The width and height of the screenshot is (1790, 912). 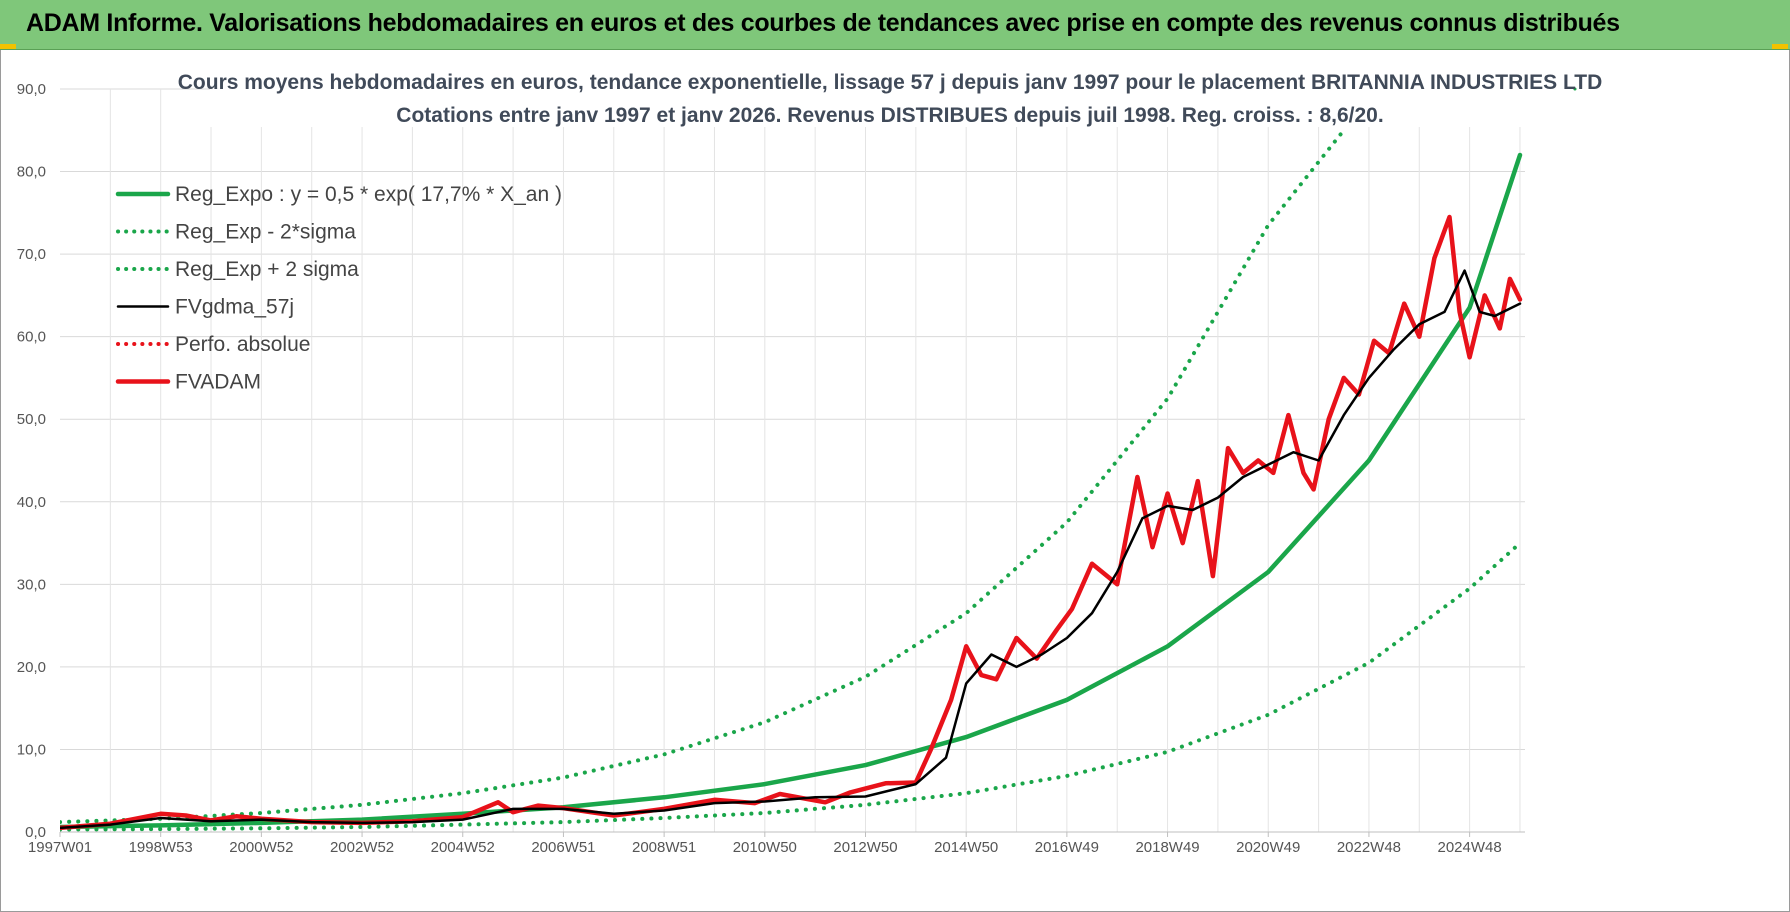 I want to click on y-tick-label: 60,0, so click(x=31, y=337).